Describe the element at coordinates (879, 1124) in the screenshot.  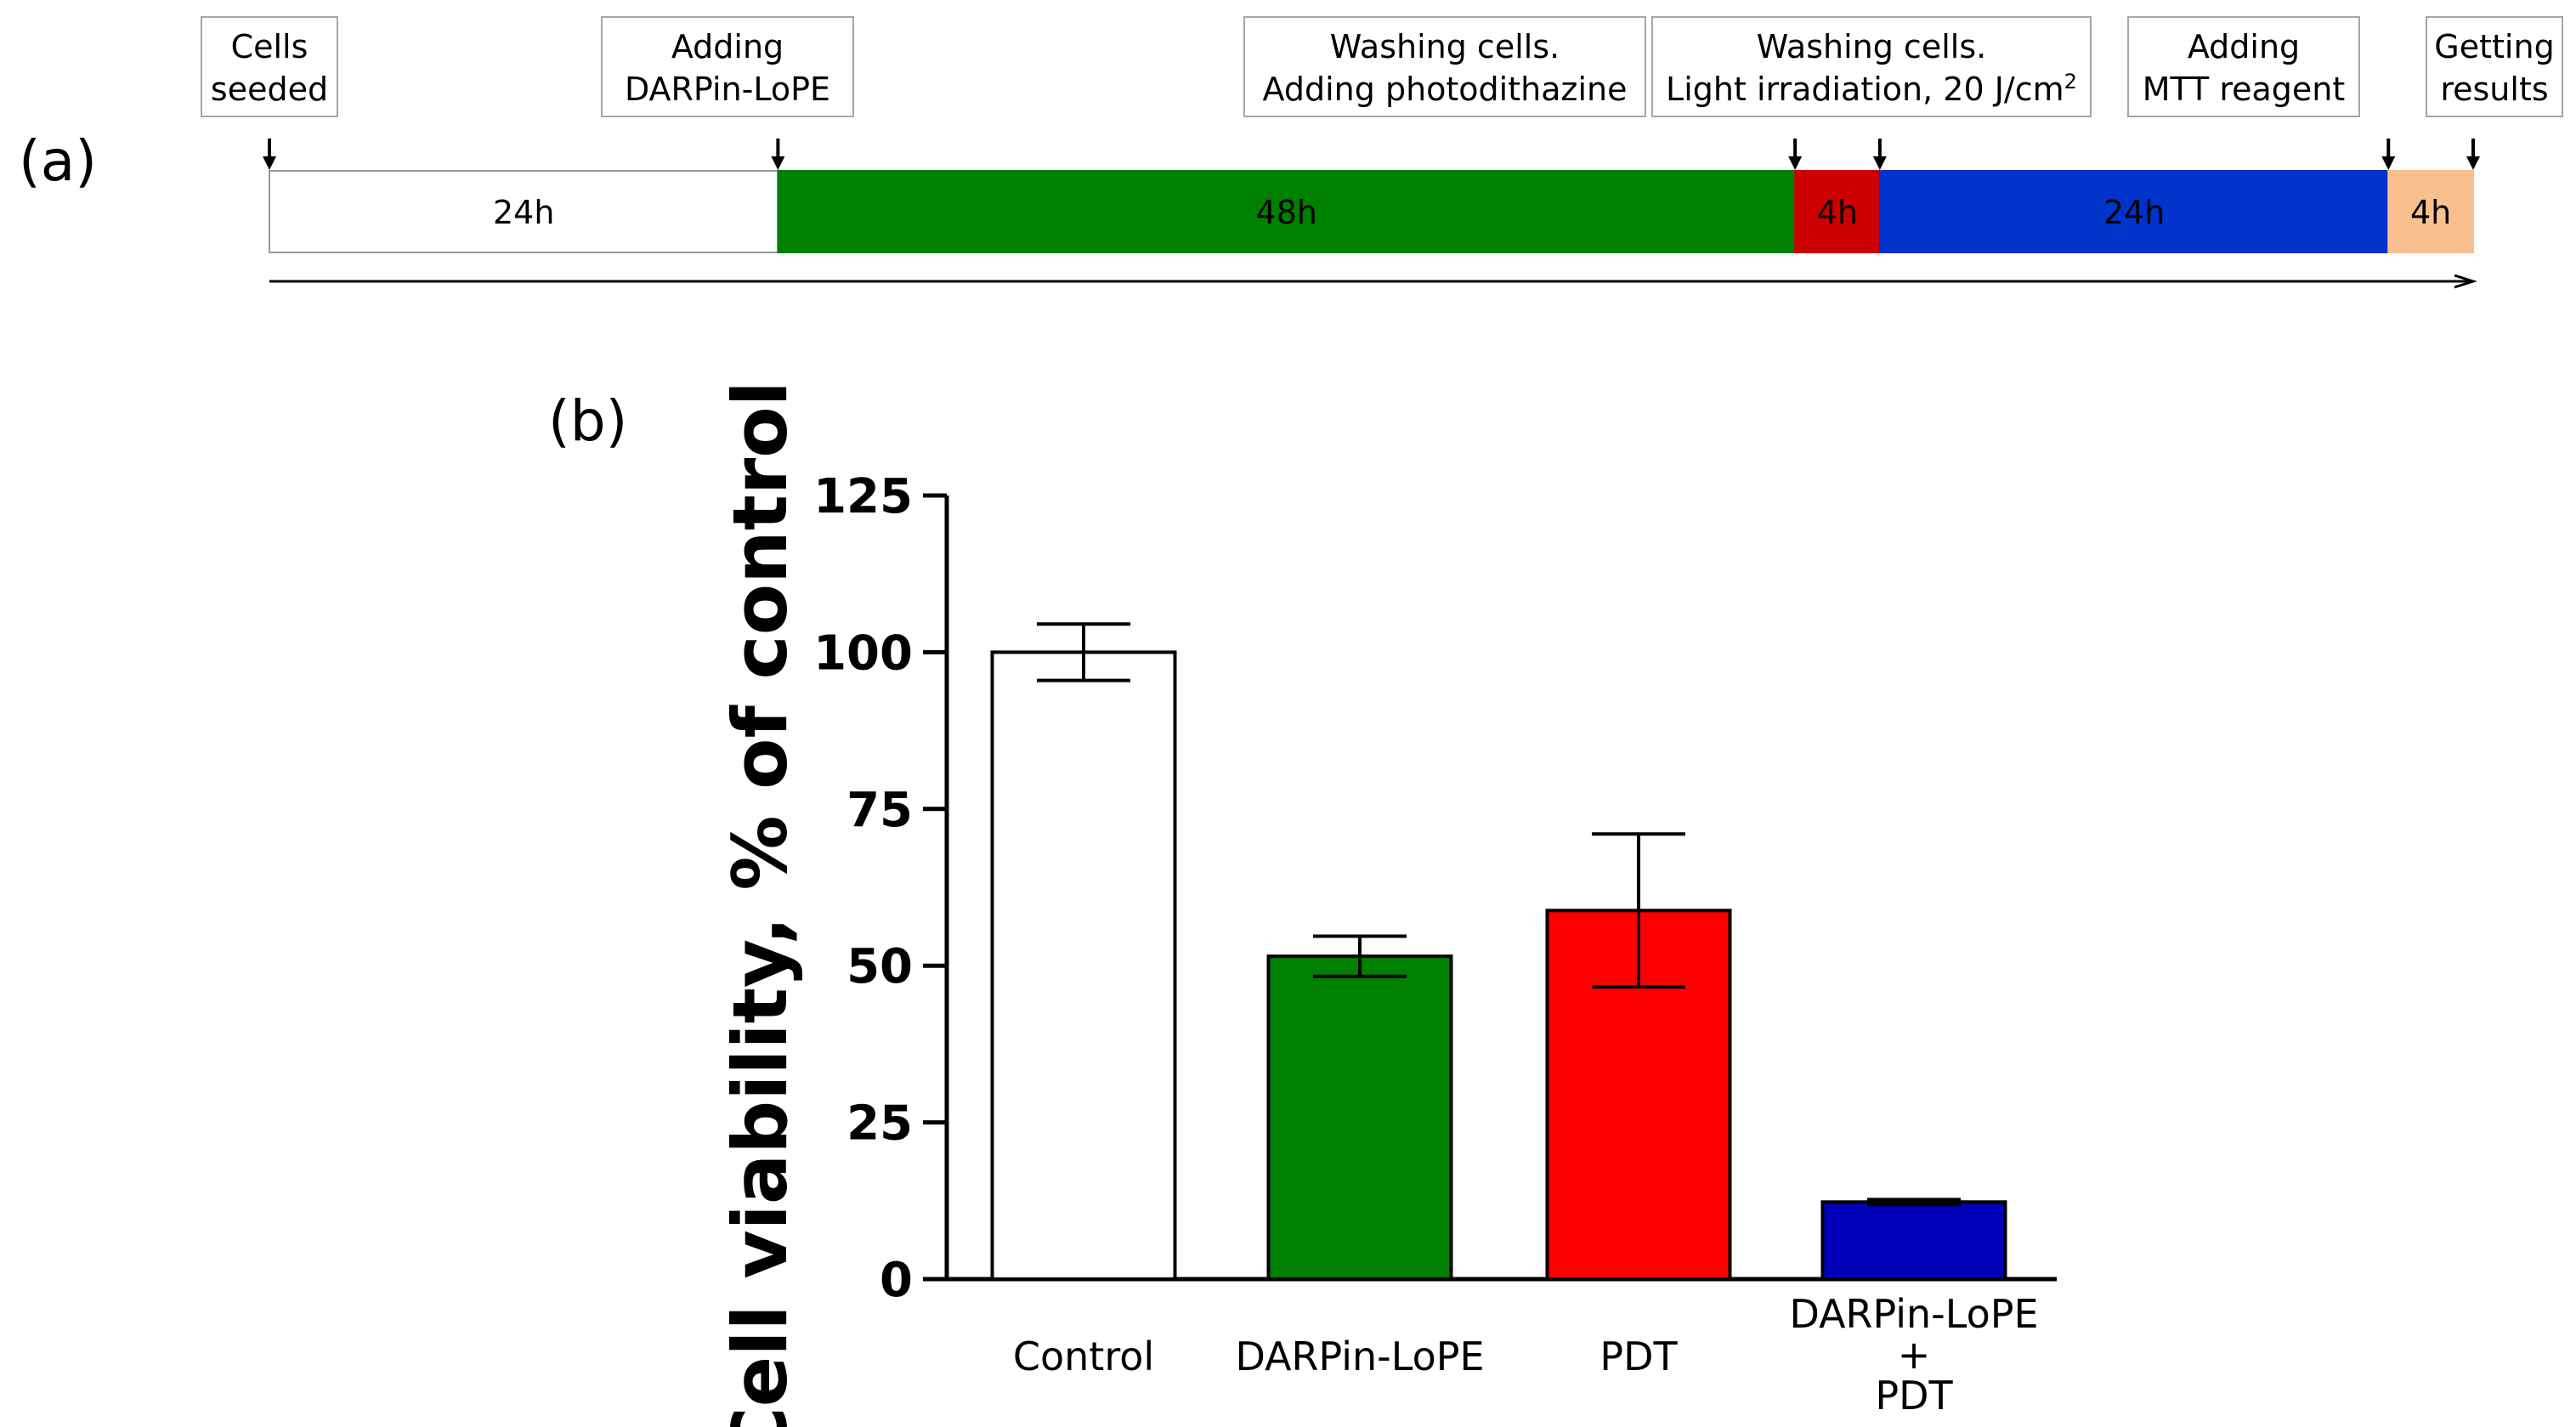
I see `y-tick-label: 25` at that location.